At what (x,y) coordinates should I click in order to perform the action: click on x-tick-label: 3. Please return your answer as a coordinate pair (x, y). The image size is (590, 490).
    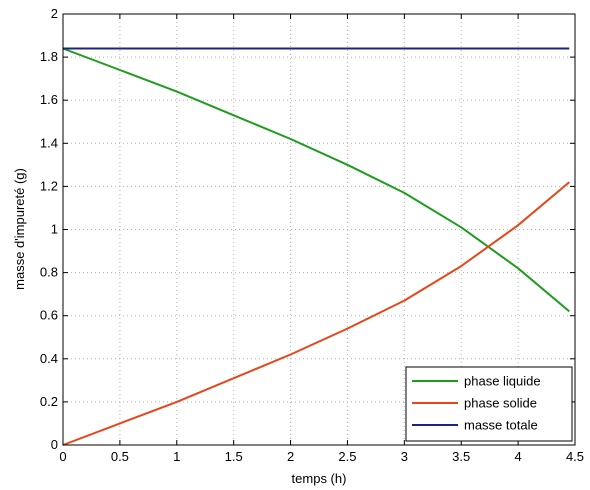
    Looking at the image, I should click on (404, 456).